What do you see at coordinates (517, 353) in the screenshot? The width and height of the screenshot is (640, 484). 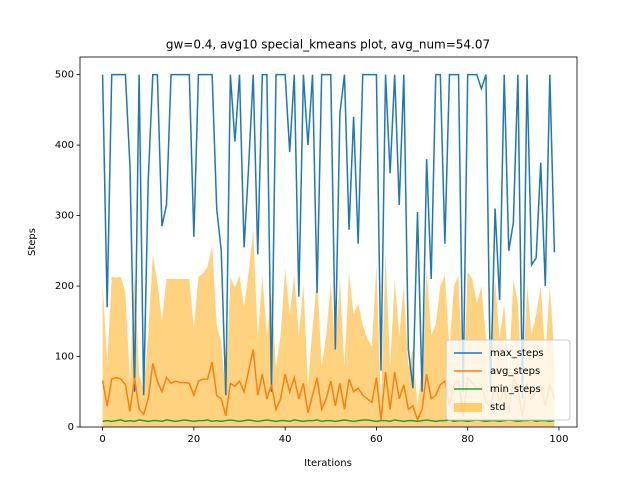 I see `legend-label: max_steps` at bounding box center [517, 353].